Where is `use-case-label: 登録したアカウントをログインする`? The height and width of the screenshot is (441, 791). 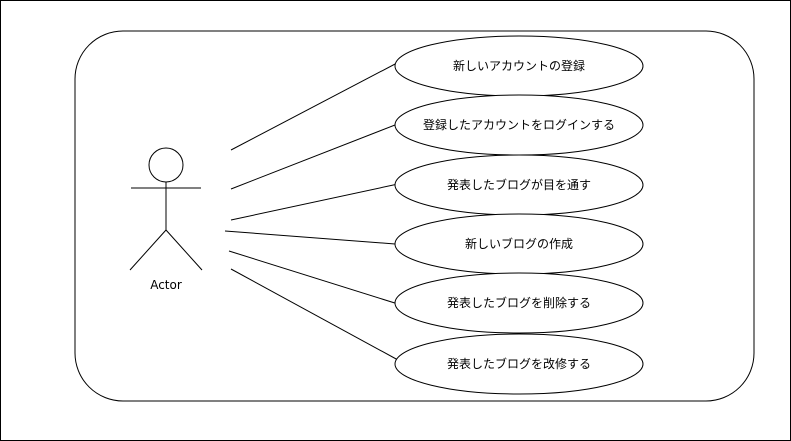 use-case-label: 登録したアカウントをログインする is located at coordinates (519, 124).